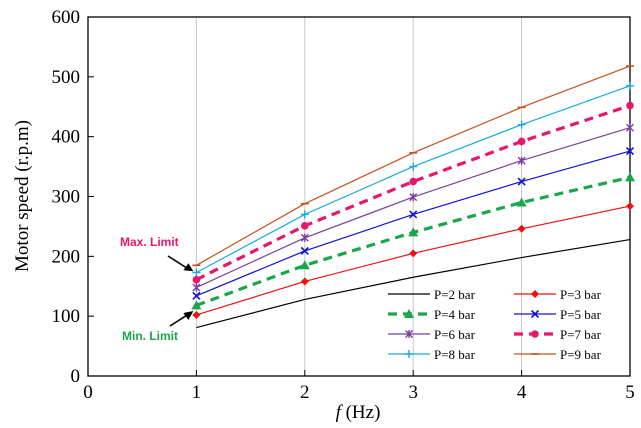  I want to click on annotation-min-arrowhead, so click(188, 315).